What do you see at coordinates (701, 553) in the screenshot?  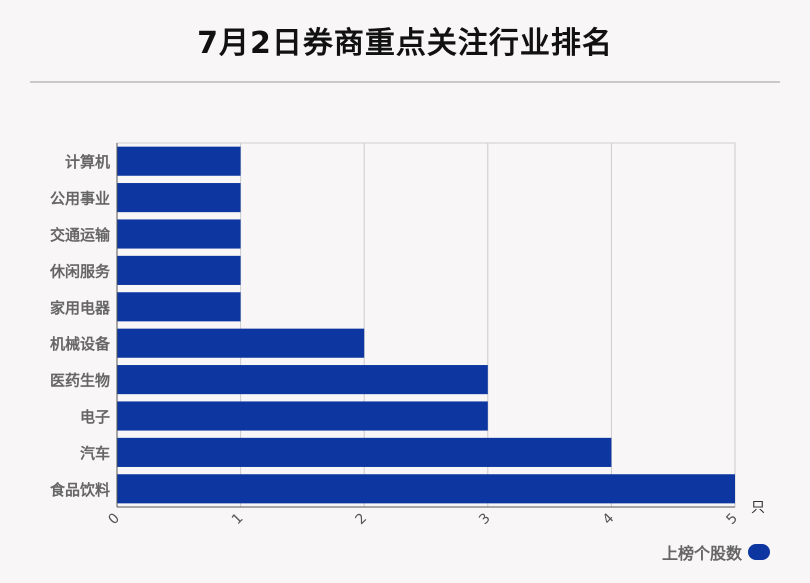 I see `legend-label: 上榜个股数` at bounding box center [701, 553].